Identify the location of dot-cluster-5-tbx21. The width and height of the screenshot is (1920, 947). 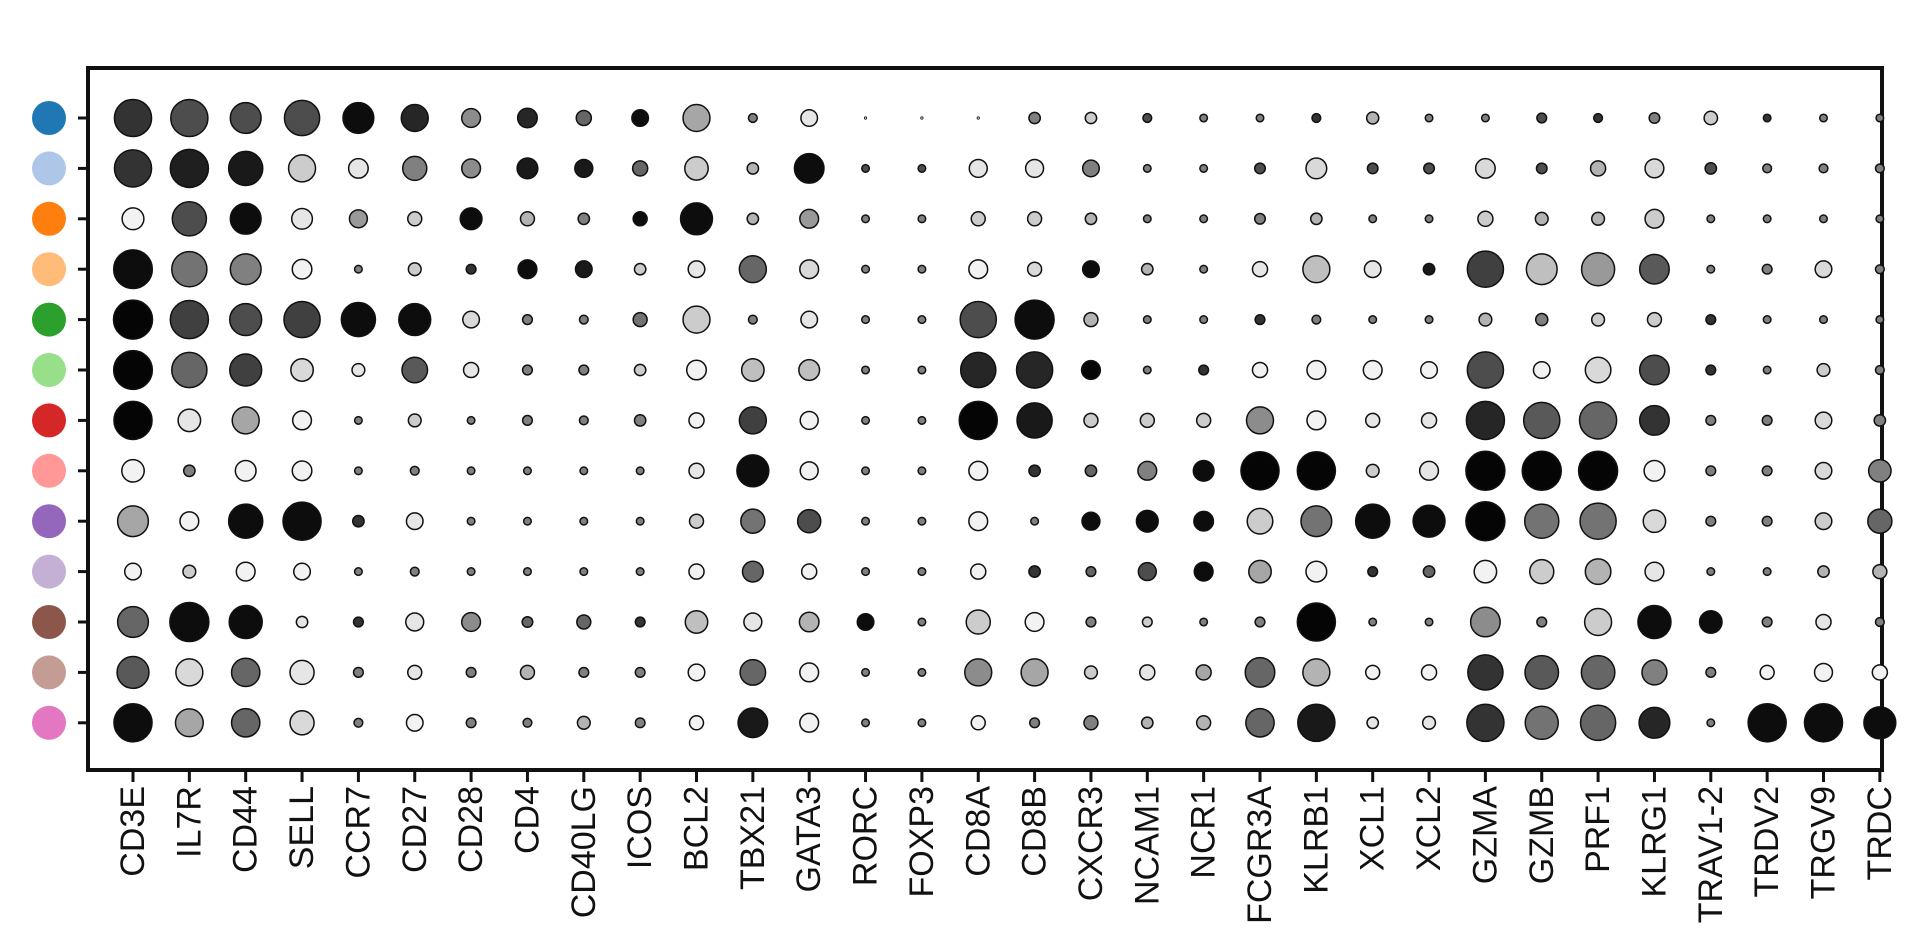
(752, 319).